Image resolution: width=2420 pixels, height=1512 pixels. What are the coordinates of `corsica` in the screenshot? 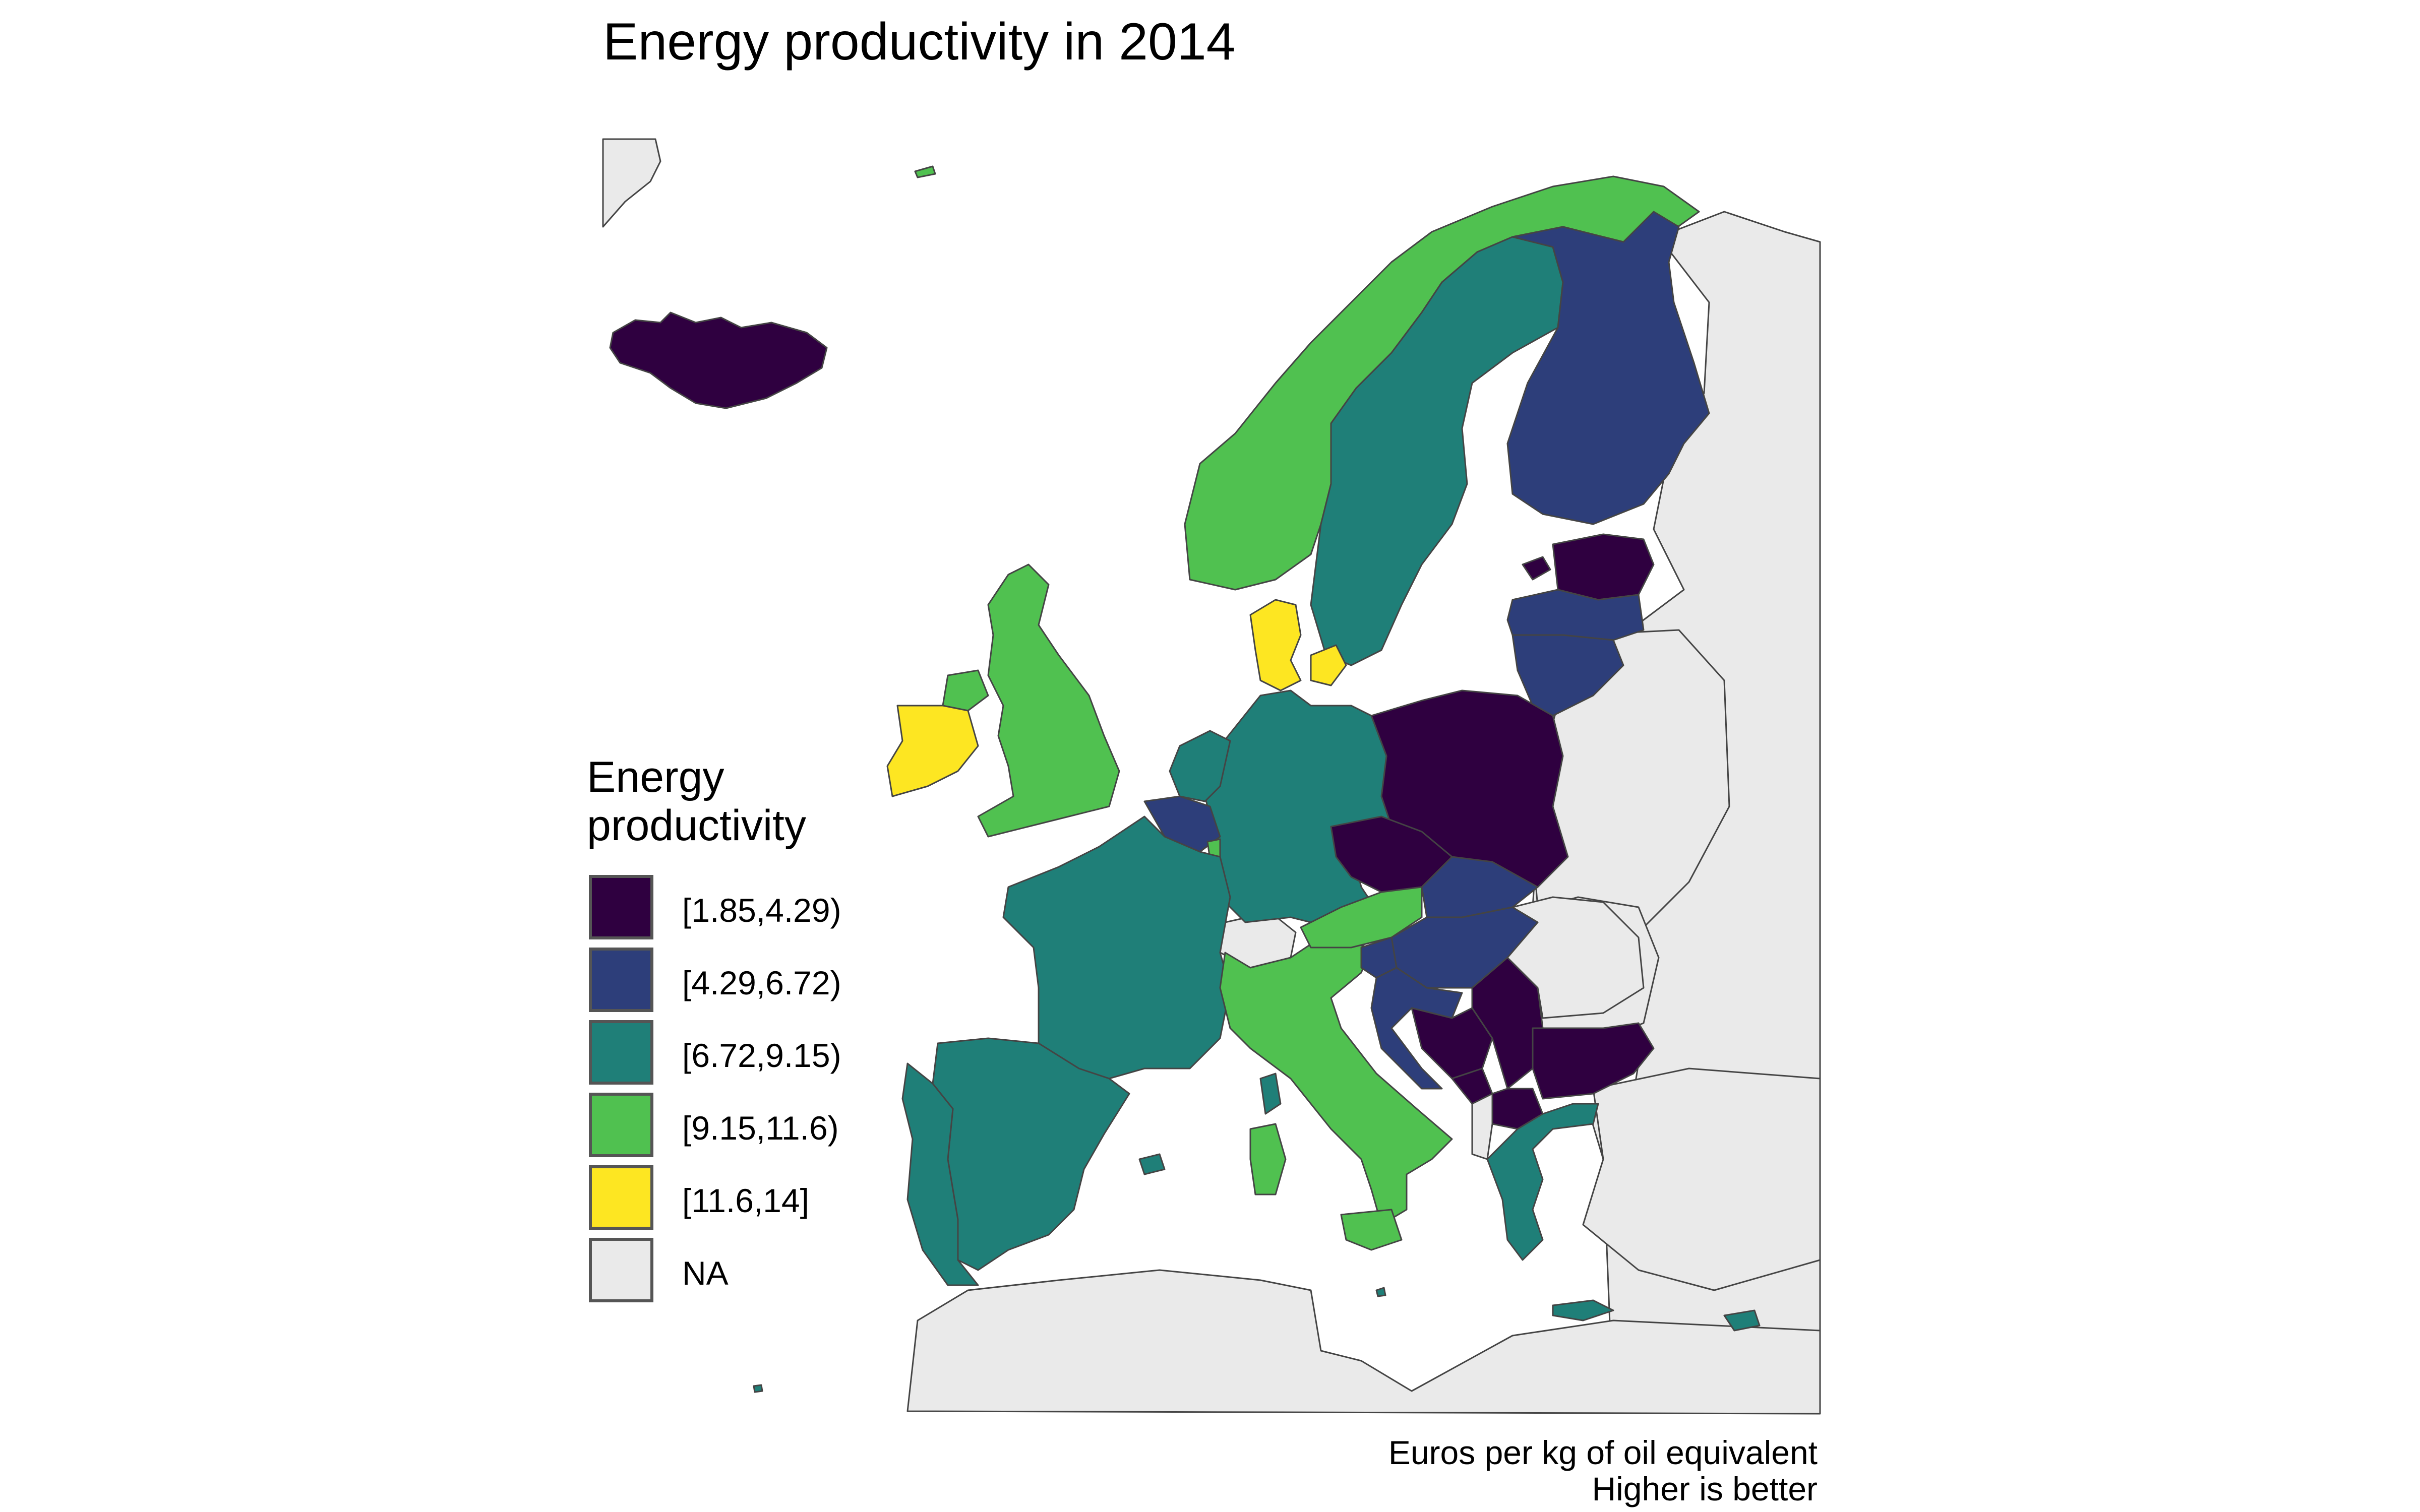 It's located at (1270, 1094).